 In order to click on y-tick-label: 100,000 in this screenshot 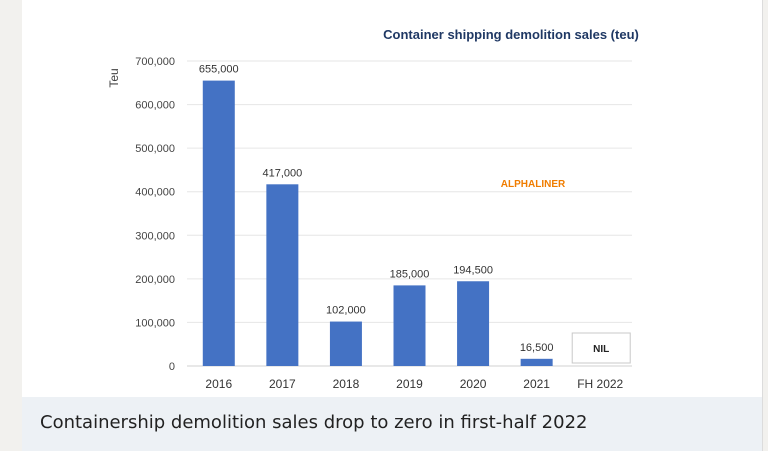, I will do `click(155, 323)`.